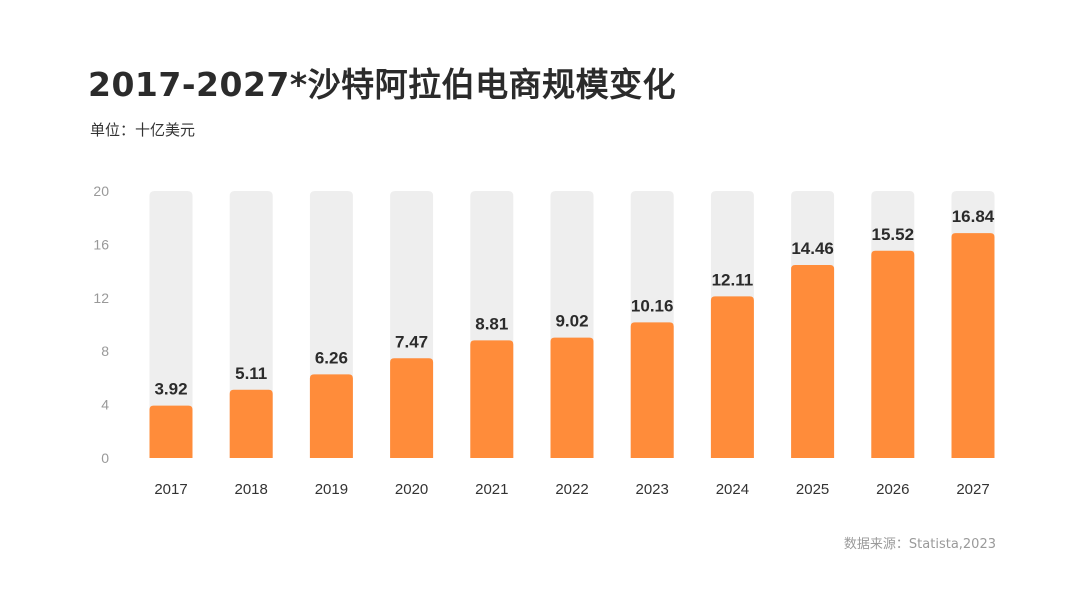 The width and height of the screenshot is (1080, 607). I want to click on bar-value-label: 8.81, so click(491, 323).